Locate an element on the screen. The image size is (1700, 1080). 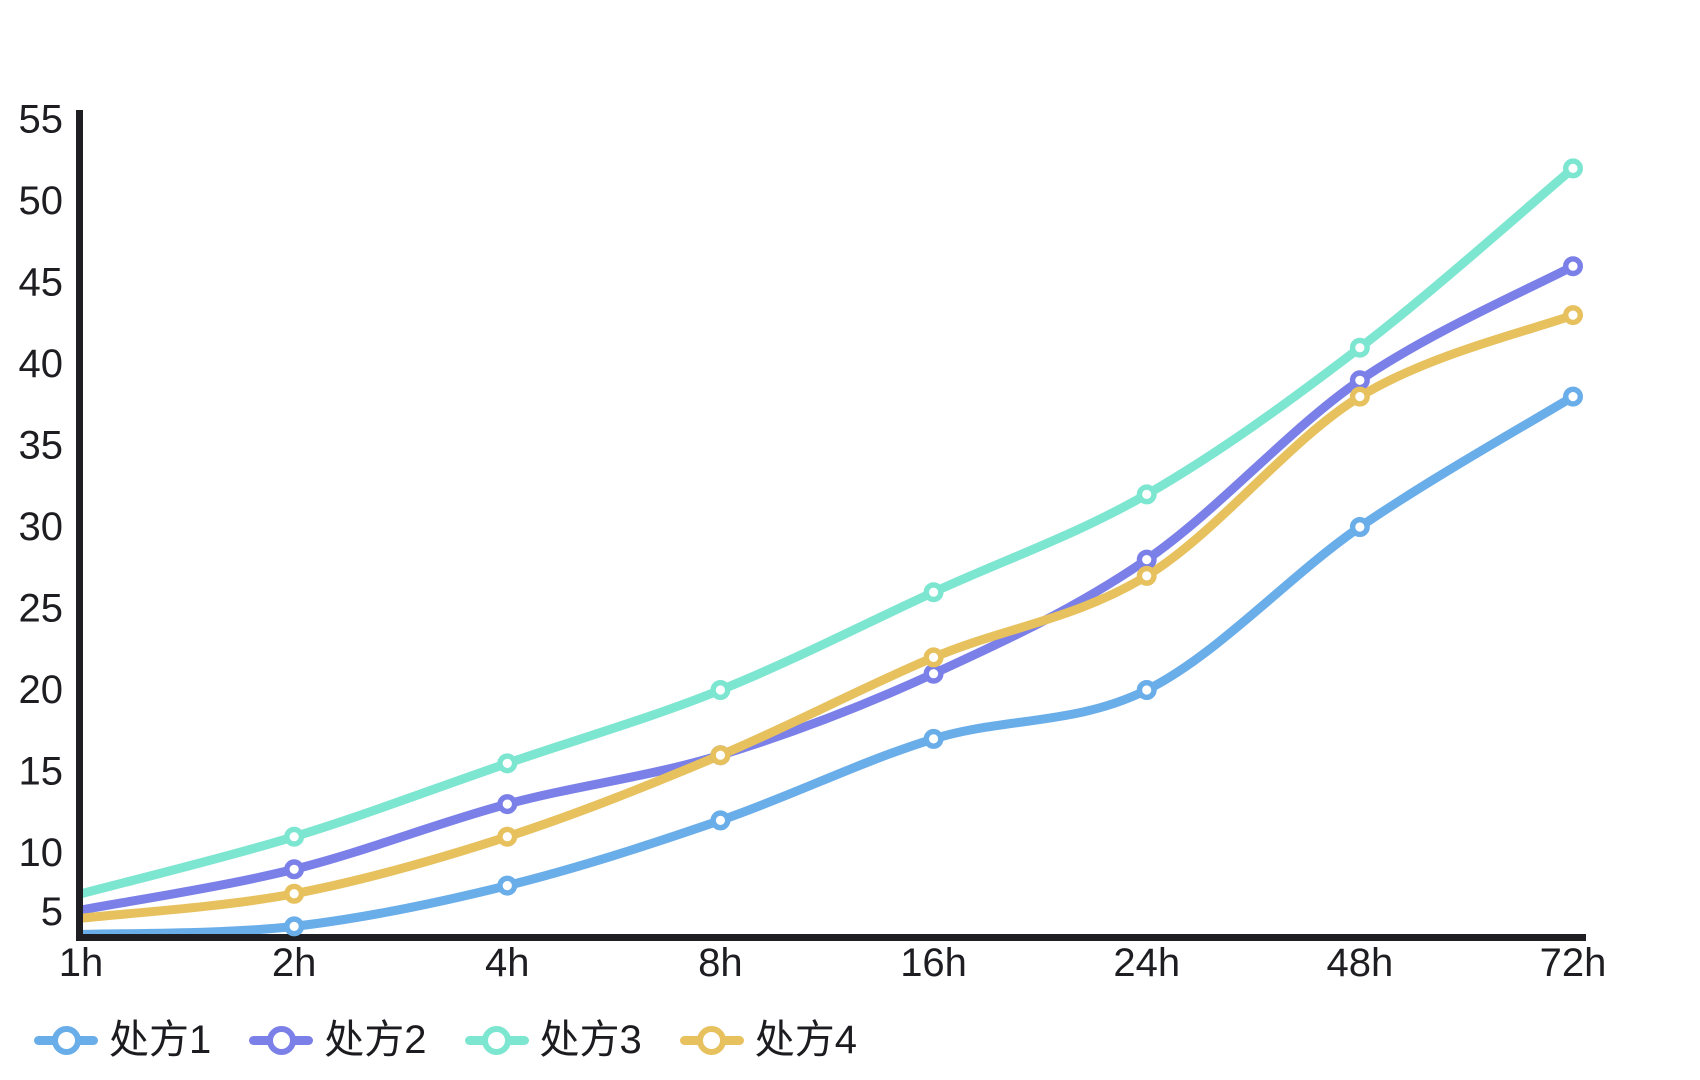
y-tick-label-20: 20 is located at coordinates (41, 690).